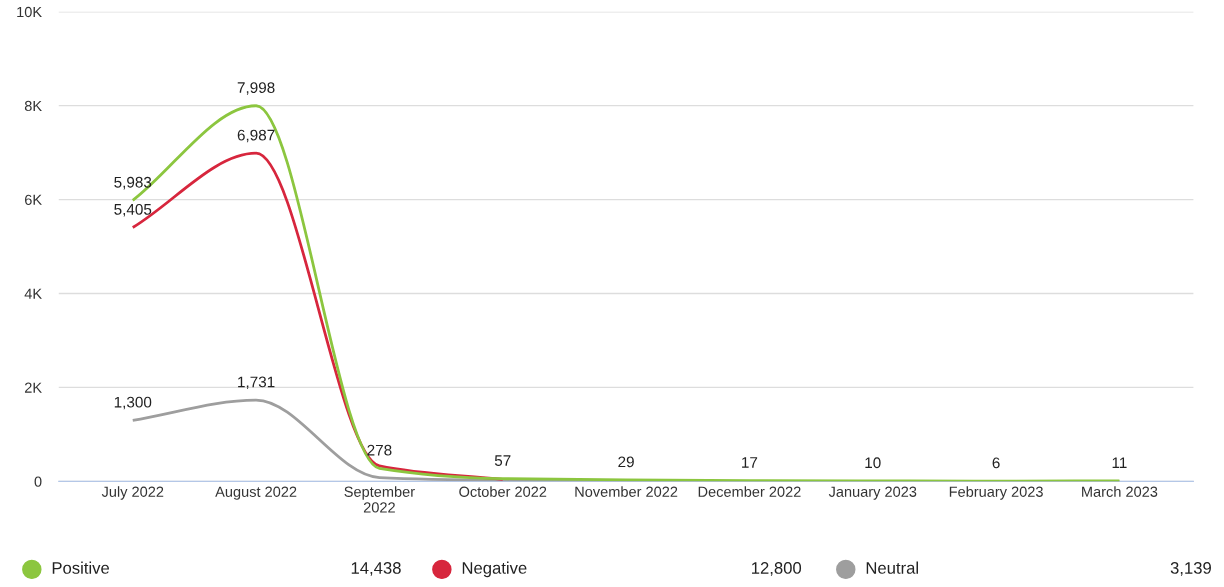  Describe the element at coordinates (256, 493) in the screenshot. I see `x-tick-label: August 2022` at that location.